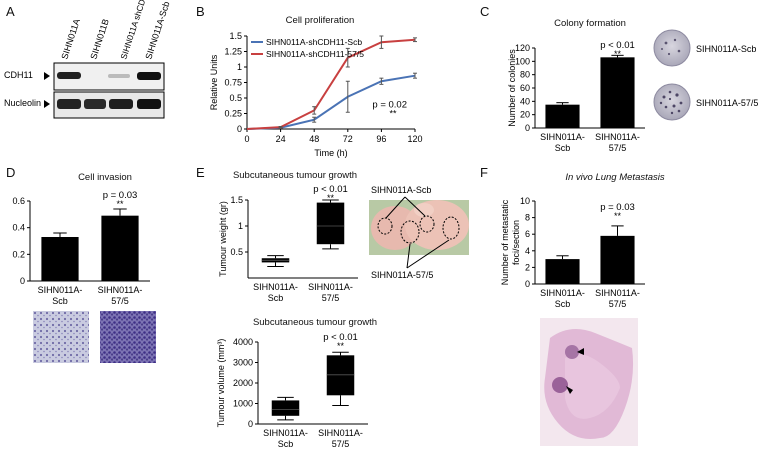 The height and width of the screenshot is (453, 762). I want to click on y-tick-label: 8, so click(527, 218).